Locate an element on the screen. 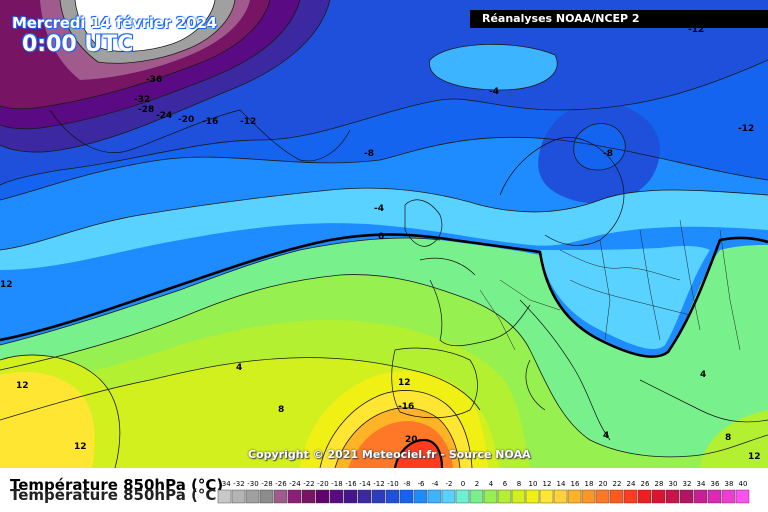  scale-tick-label: -34 is located at coordinates (225, 484).